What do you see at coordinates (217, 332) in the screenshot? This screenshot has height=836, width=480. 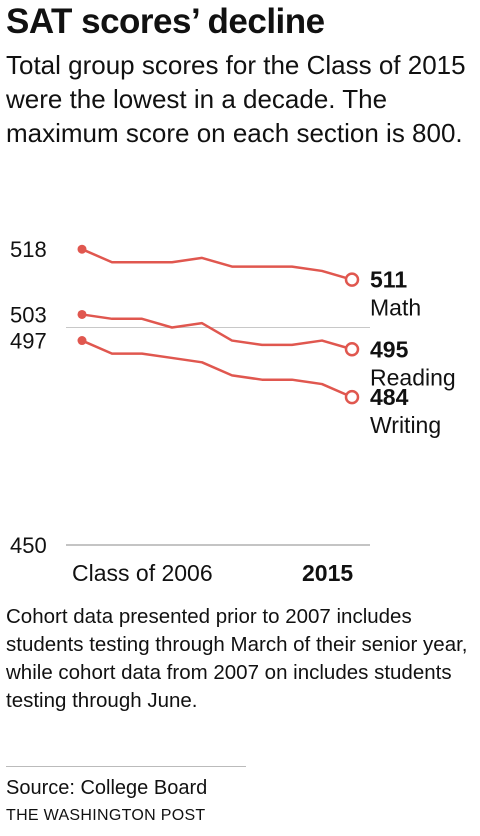 I see `series-line-reading` at bounding box center [217, 332].